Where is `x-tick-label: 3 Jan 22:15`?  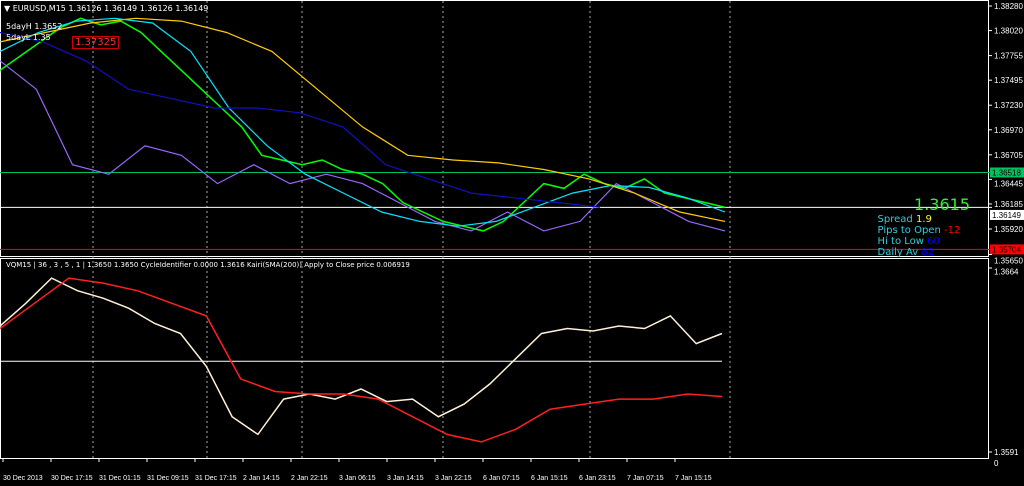 x-tick-label: 3 Jan 22:15 is located at coordinates (453, 478).